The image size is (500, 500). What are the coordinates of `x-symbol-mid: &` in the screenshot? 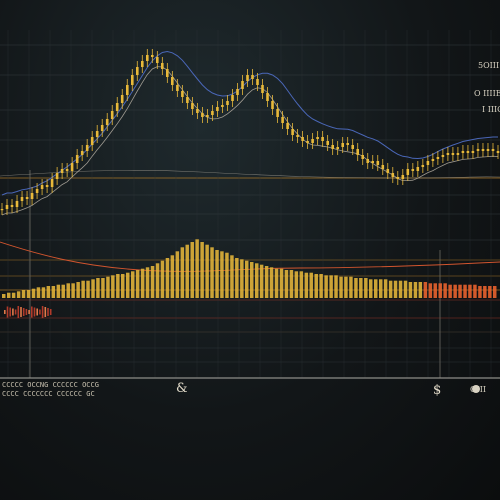 It's located at (182, 388).